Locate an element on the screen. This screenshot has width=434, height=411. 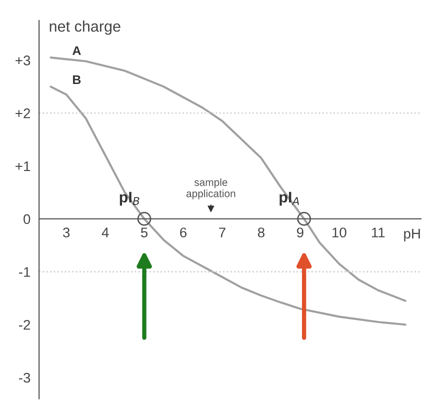
x-tick-label: 4 is located at coordinates (105, 233).